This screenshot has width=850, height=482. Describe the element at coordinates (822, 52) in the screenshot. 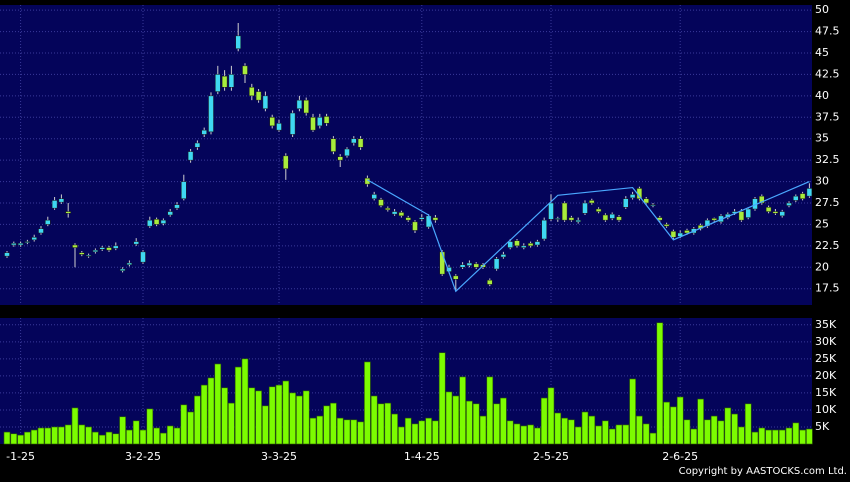

I see `y-tick-label: 45` at that location.